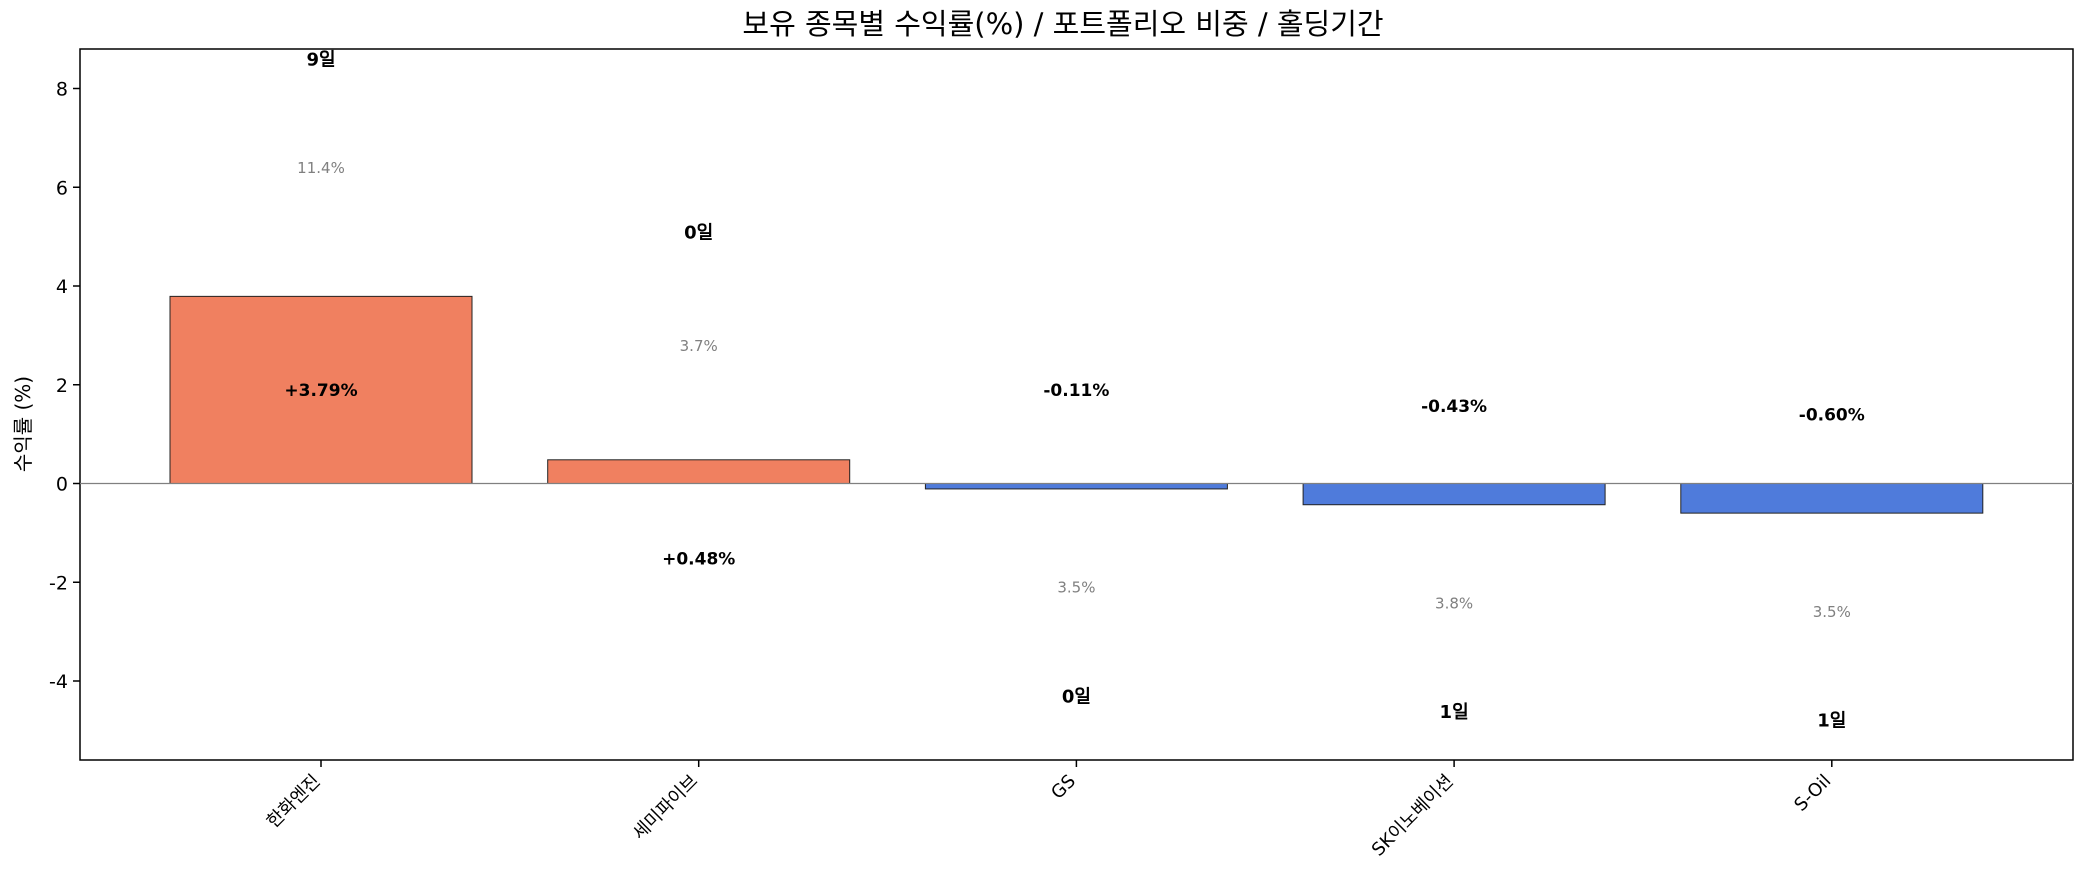 The image size is (2086, 882). I want to click on value-label: -0.11%, so click(1076, 391).